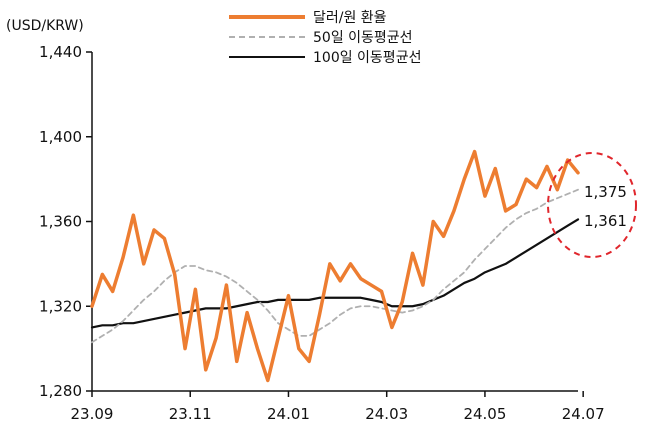 This screenshot has width=649, height=431. What do you see at coordinates (60, 137) in the screenshot?
I see `y-tick-label: 1,400` at bounding box center [60, 137].